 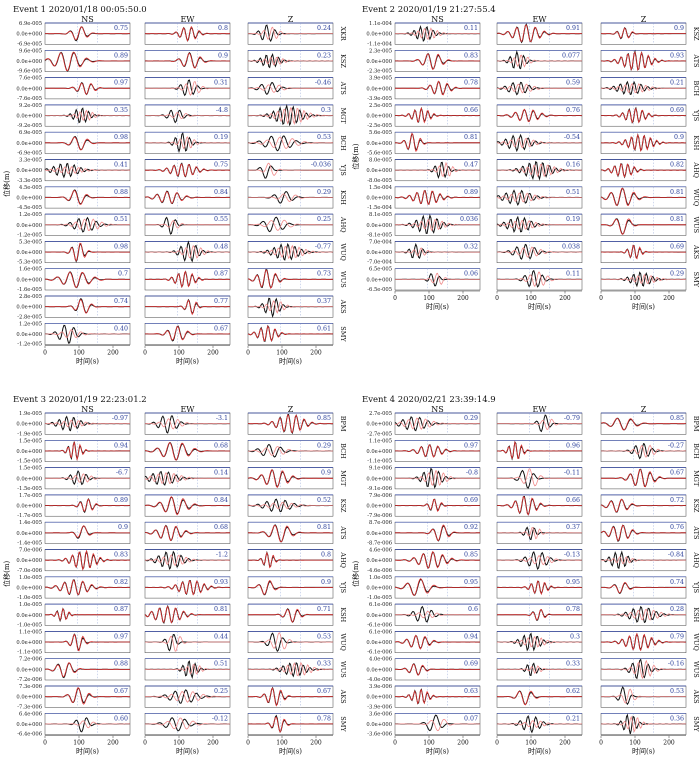 I want to click on waveform-panel-ksz-ew: 0.91, so click(x=539, y=33).